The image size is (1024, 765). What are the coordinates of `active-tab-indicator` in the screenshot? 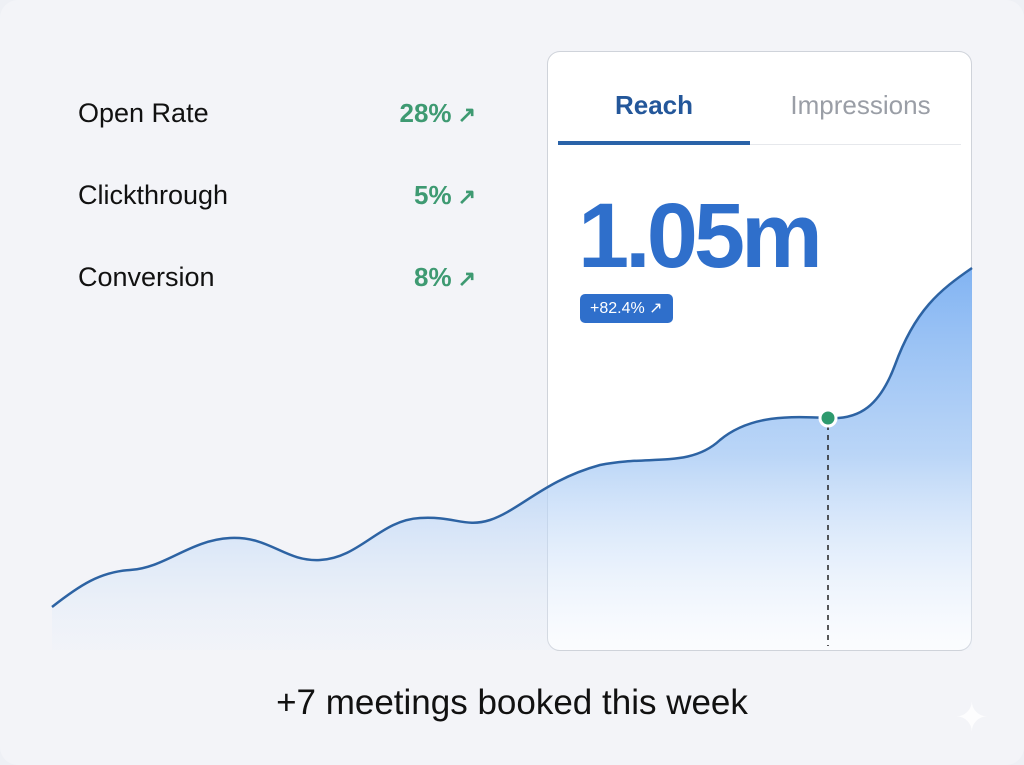 It's located at (654, 143).